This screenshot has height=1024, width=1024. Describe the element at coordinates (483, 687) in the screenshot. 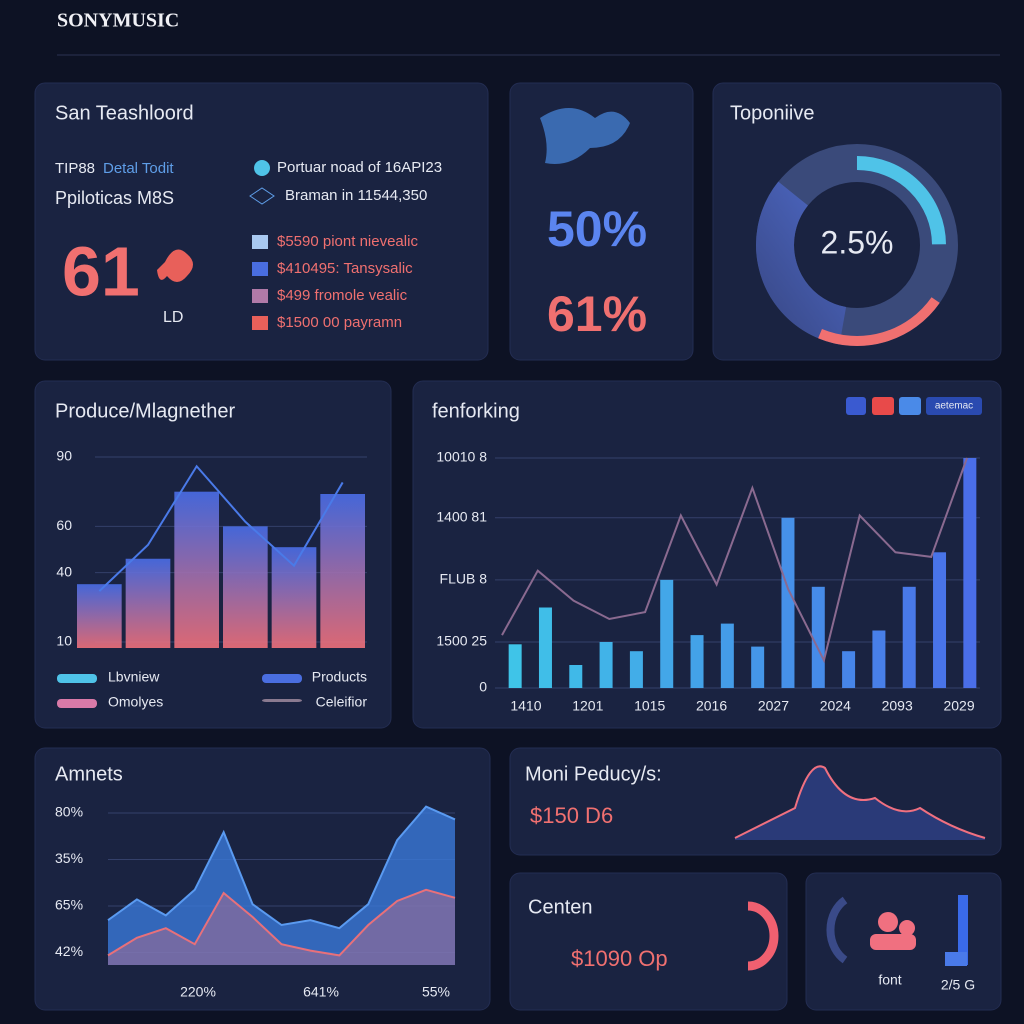

I see `y-tick-label: 0` at that location.